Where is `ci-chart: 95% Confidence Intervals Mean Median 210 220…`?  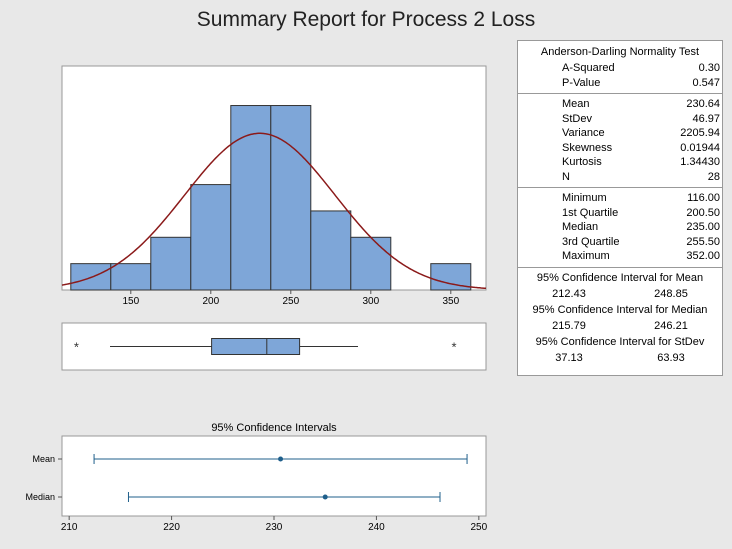 ci-chart: 95% Confidence Intervals Mean Median 210 220… is located at coordinates (256, 477).